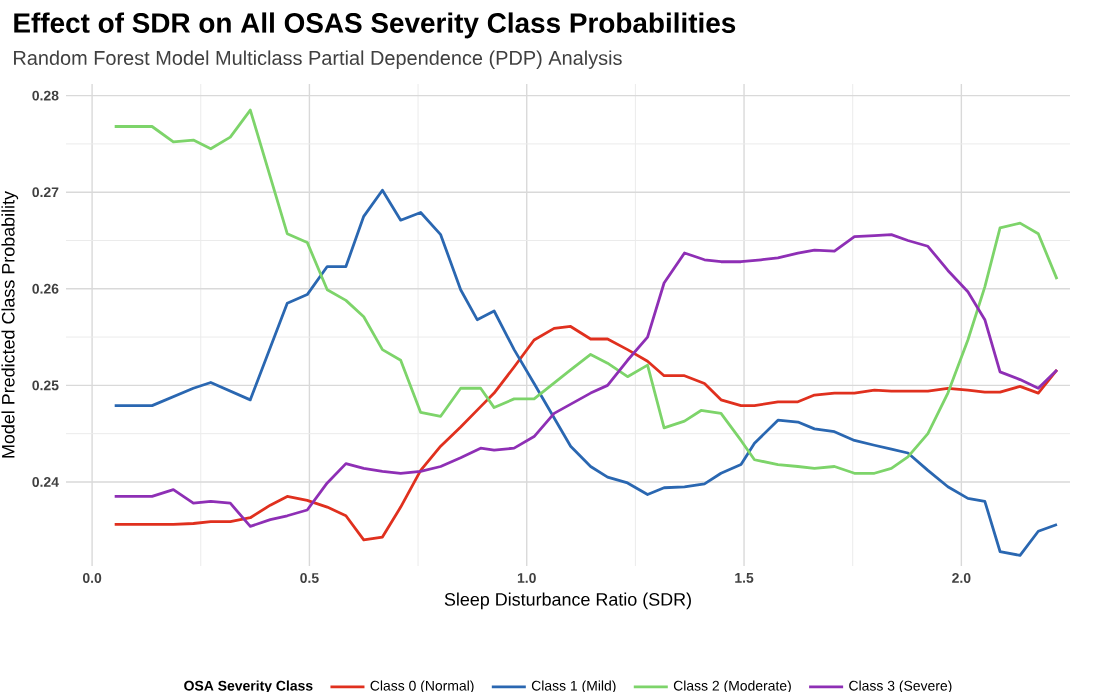 The image size is (1100, 692). What do you see at coordinates (10, 324) in the screenshot?
I see `y-axis-title: Model Predicted Class Probability` at bounding box center [10, 324].